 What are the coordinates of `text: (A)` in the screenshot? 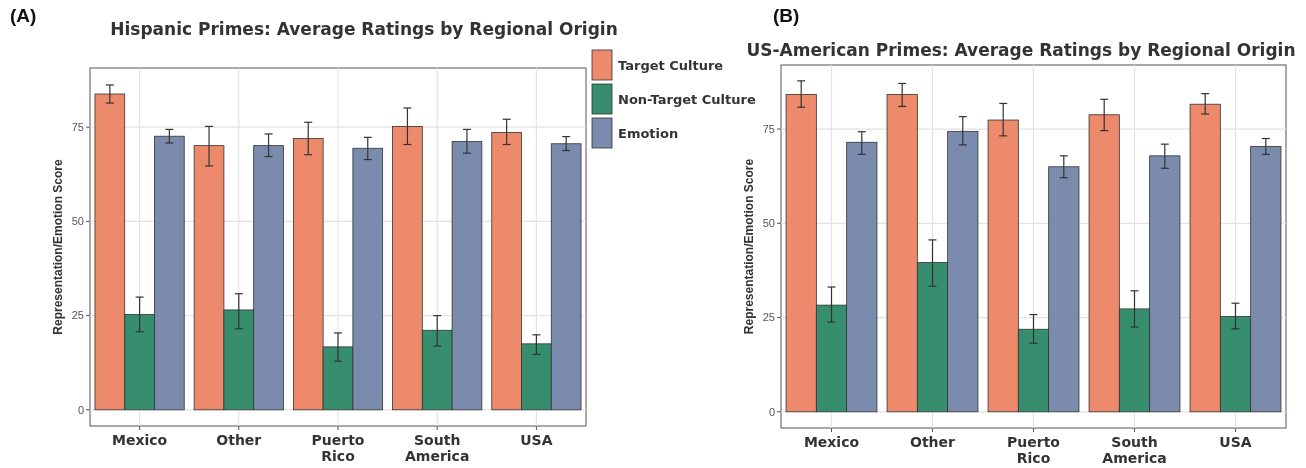 It's located at (23, 15).